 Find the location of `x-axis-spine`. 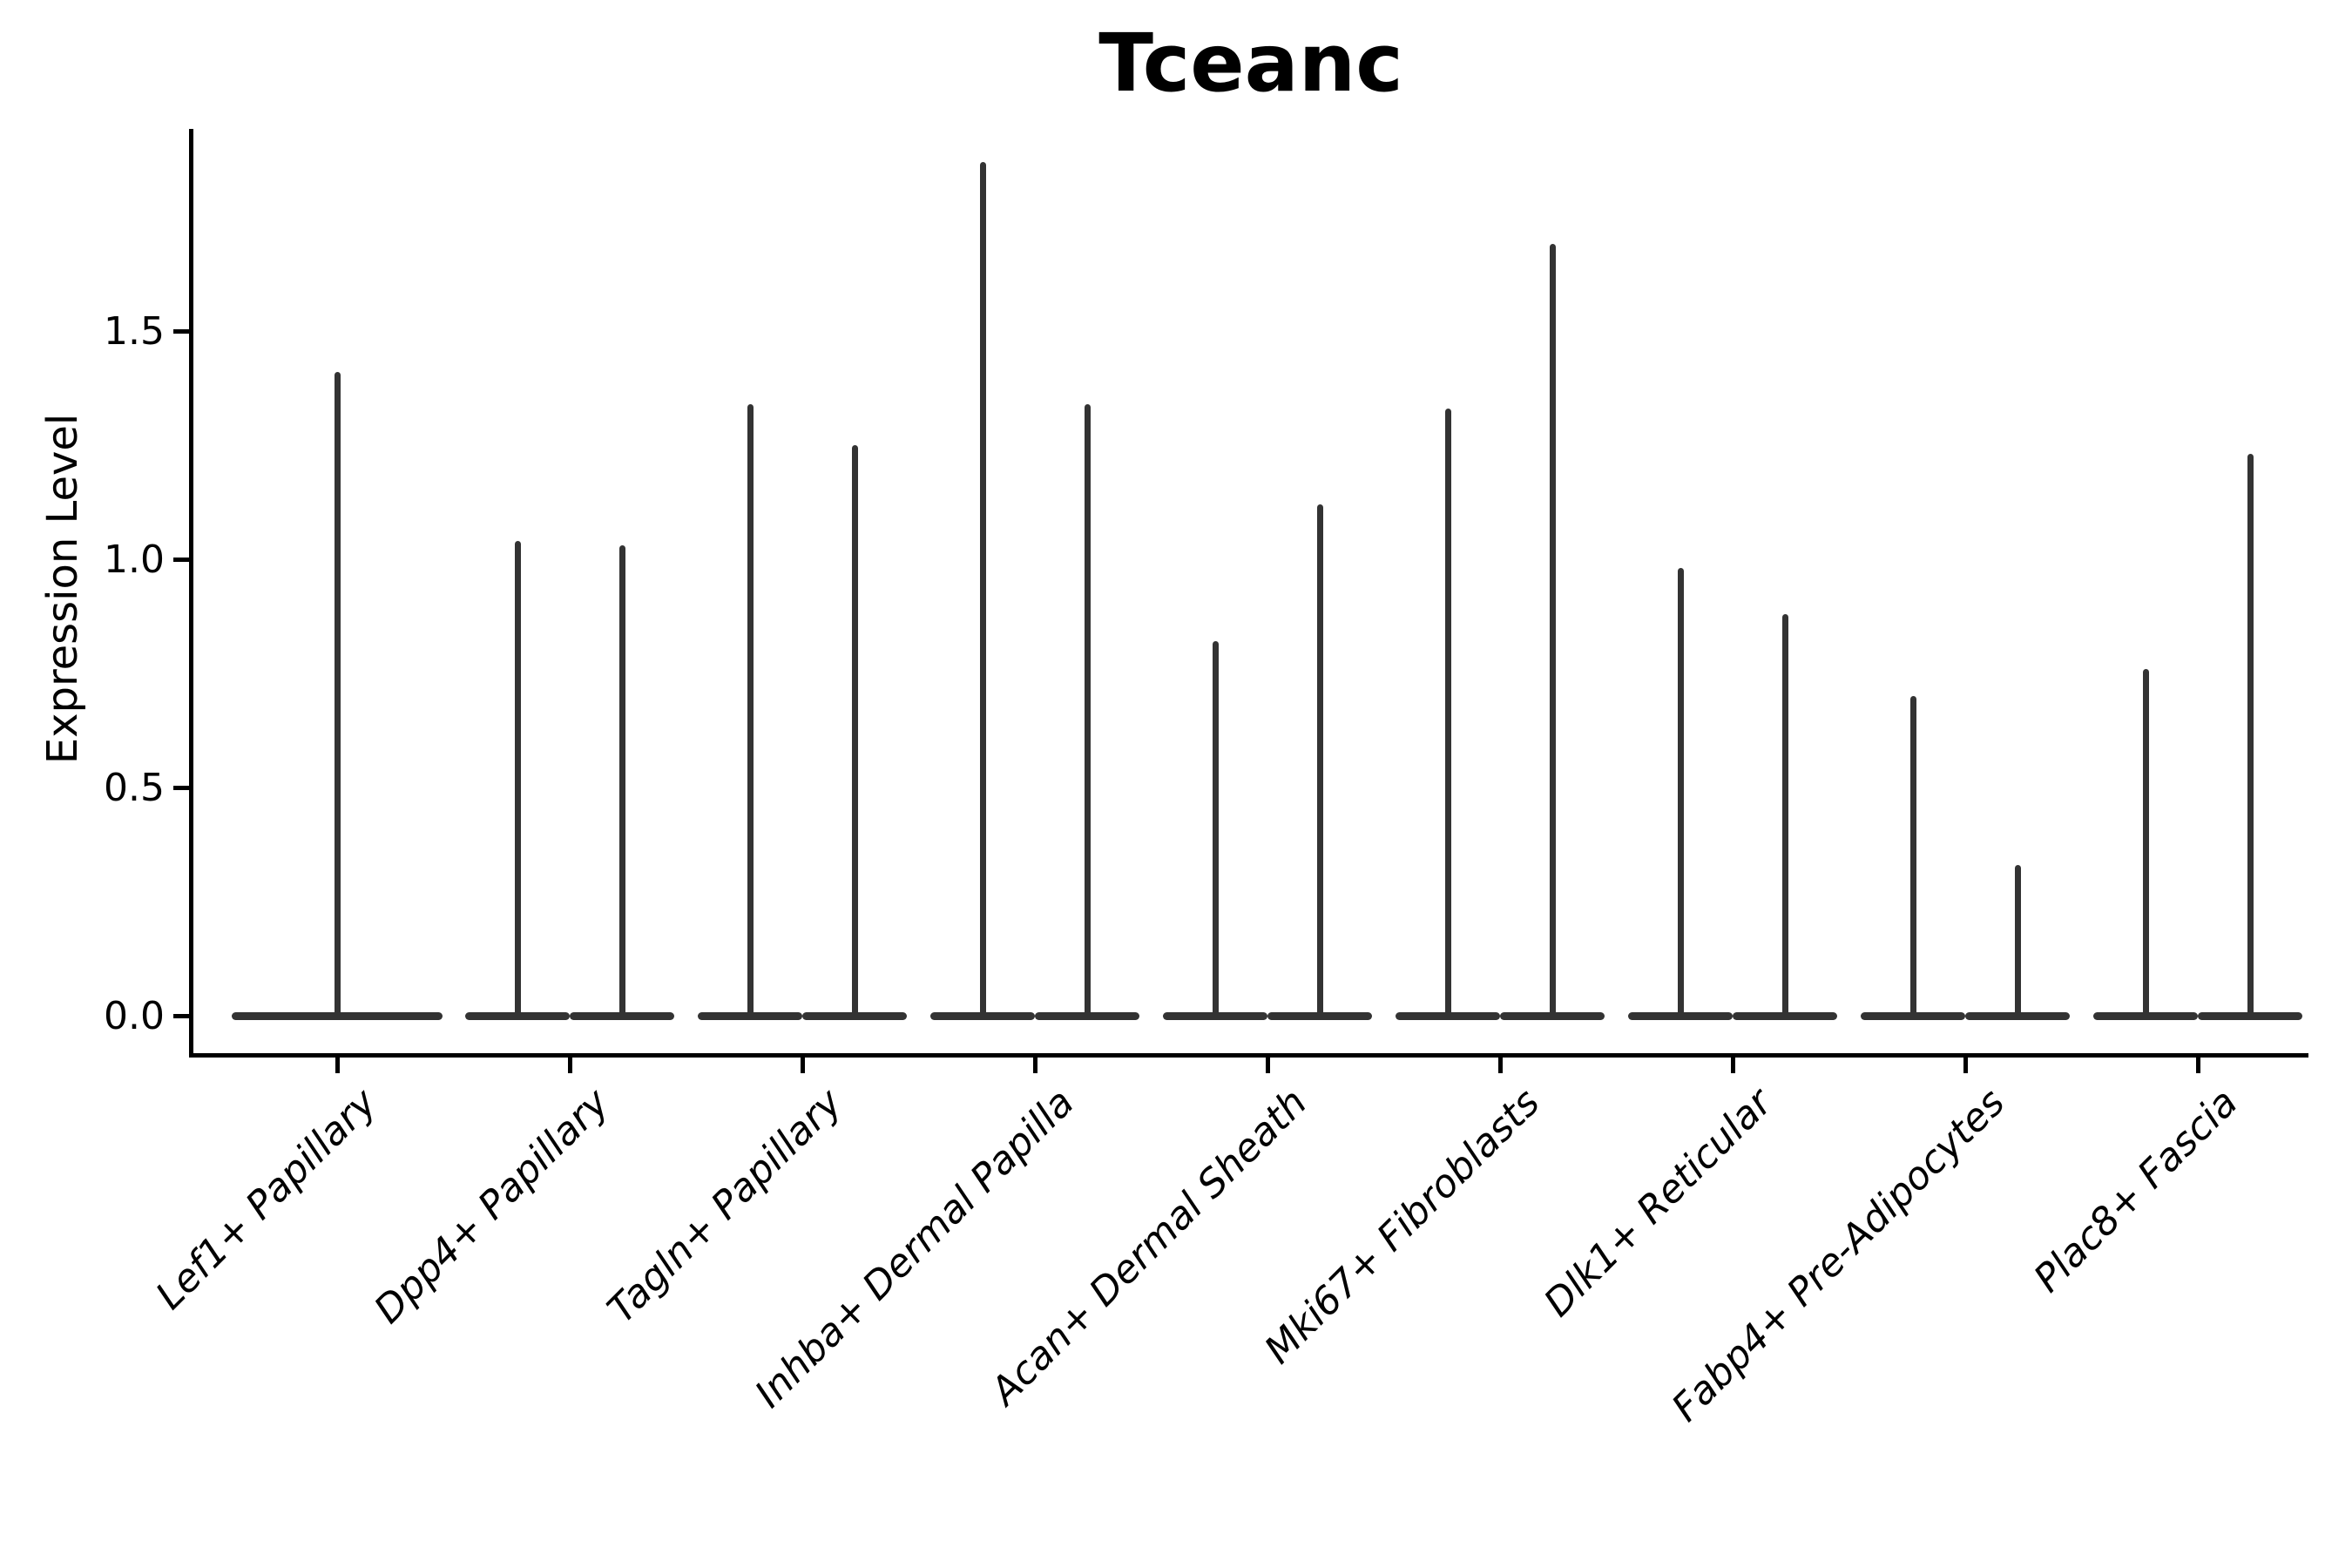

x-axis-spine is located at coordinates (1248, 1055).